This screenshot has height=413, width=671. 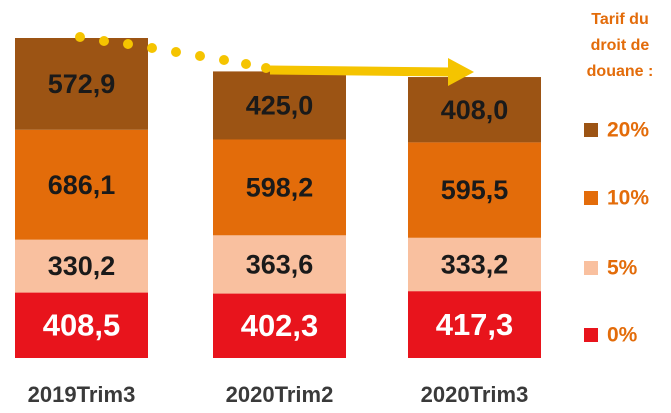 What do you see at coordinates (619, 19) in the screenshot?
I see `legend-title: Tarif du` at bounding box center [619, 19].